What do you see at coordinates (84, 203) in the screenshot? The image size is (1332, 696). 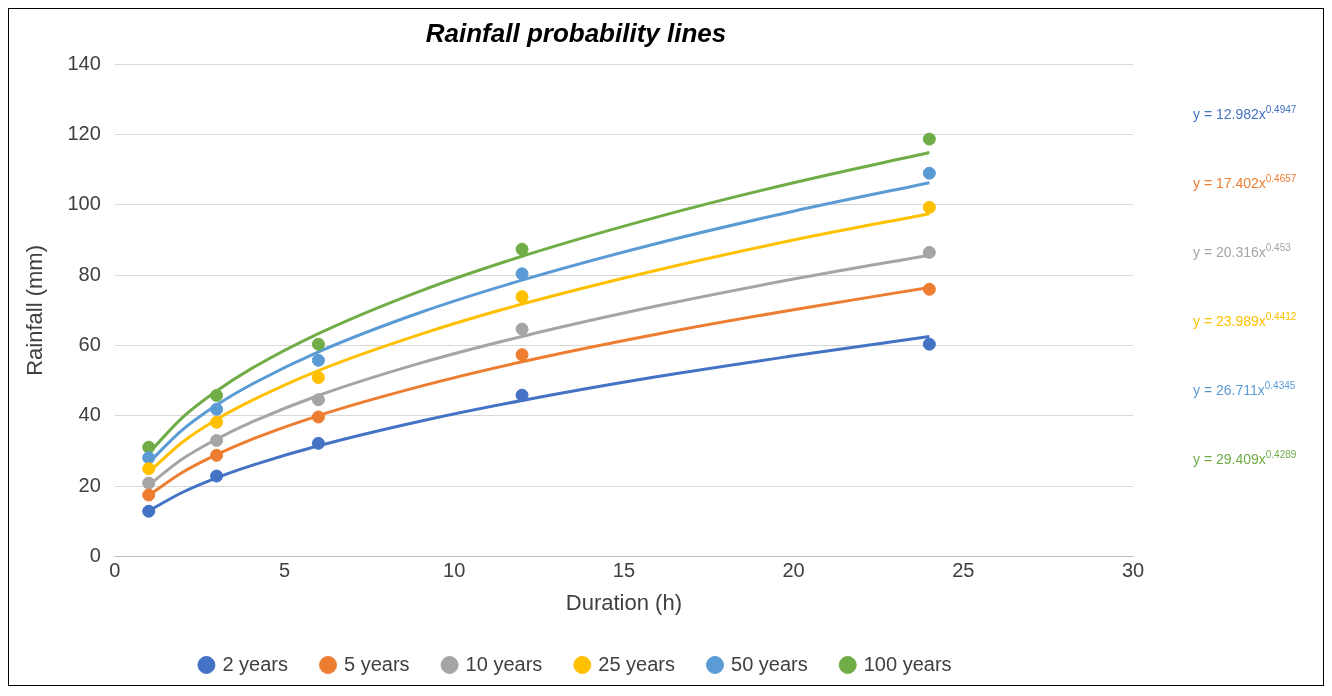 I see `y-tick-label: 100` at bounding box center [84, 203].